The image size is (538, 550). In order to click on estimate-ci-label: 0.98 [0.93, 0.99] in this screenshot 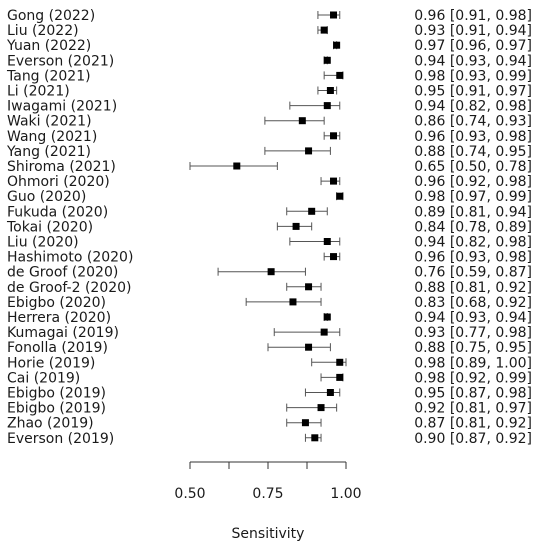, I will do `click(473, 76)`.